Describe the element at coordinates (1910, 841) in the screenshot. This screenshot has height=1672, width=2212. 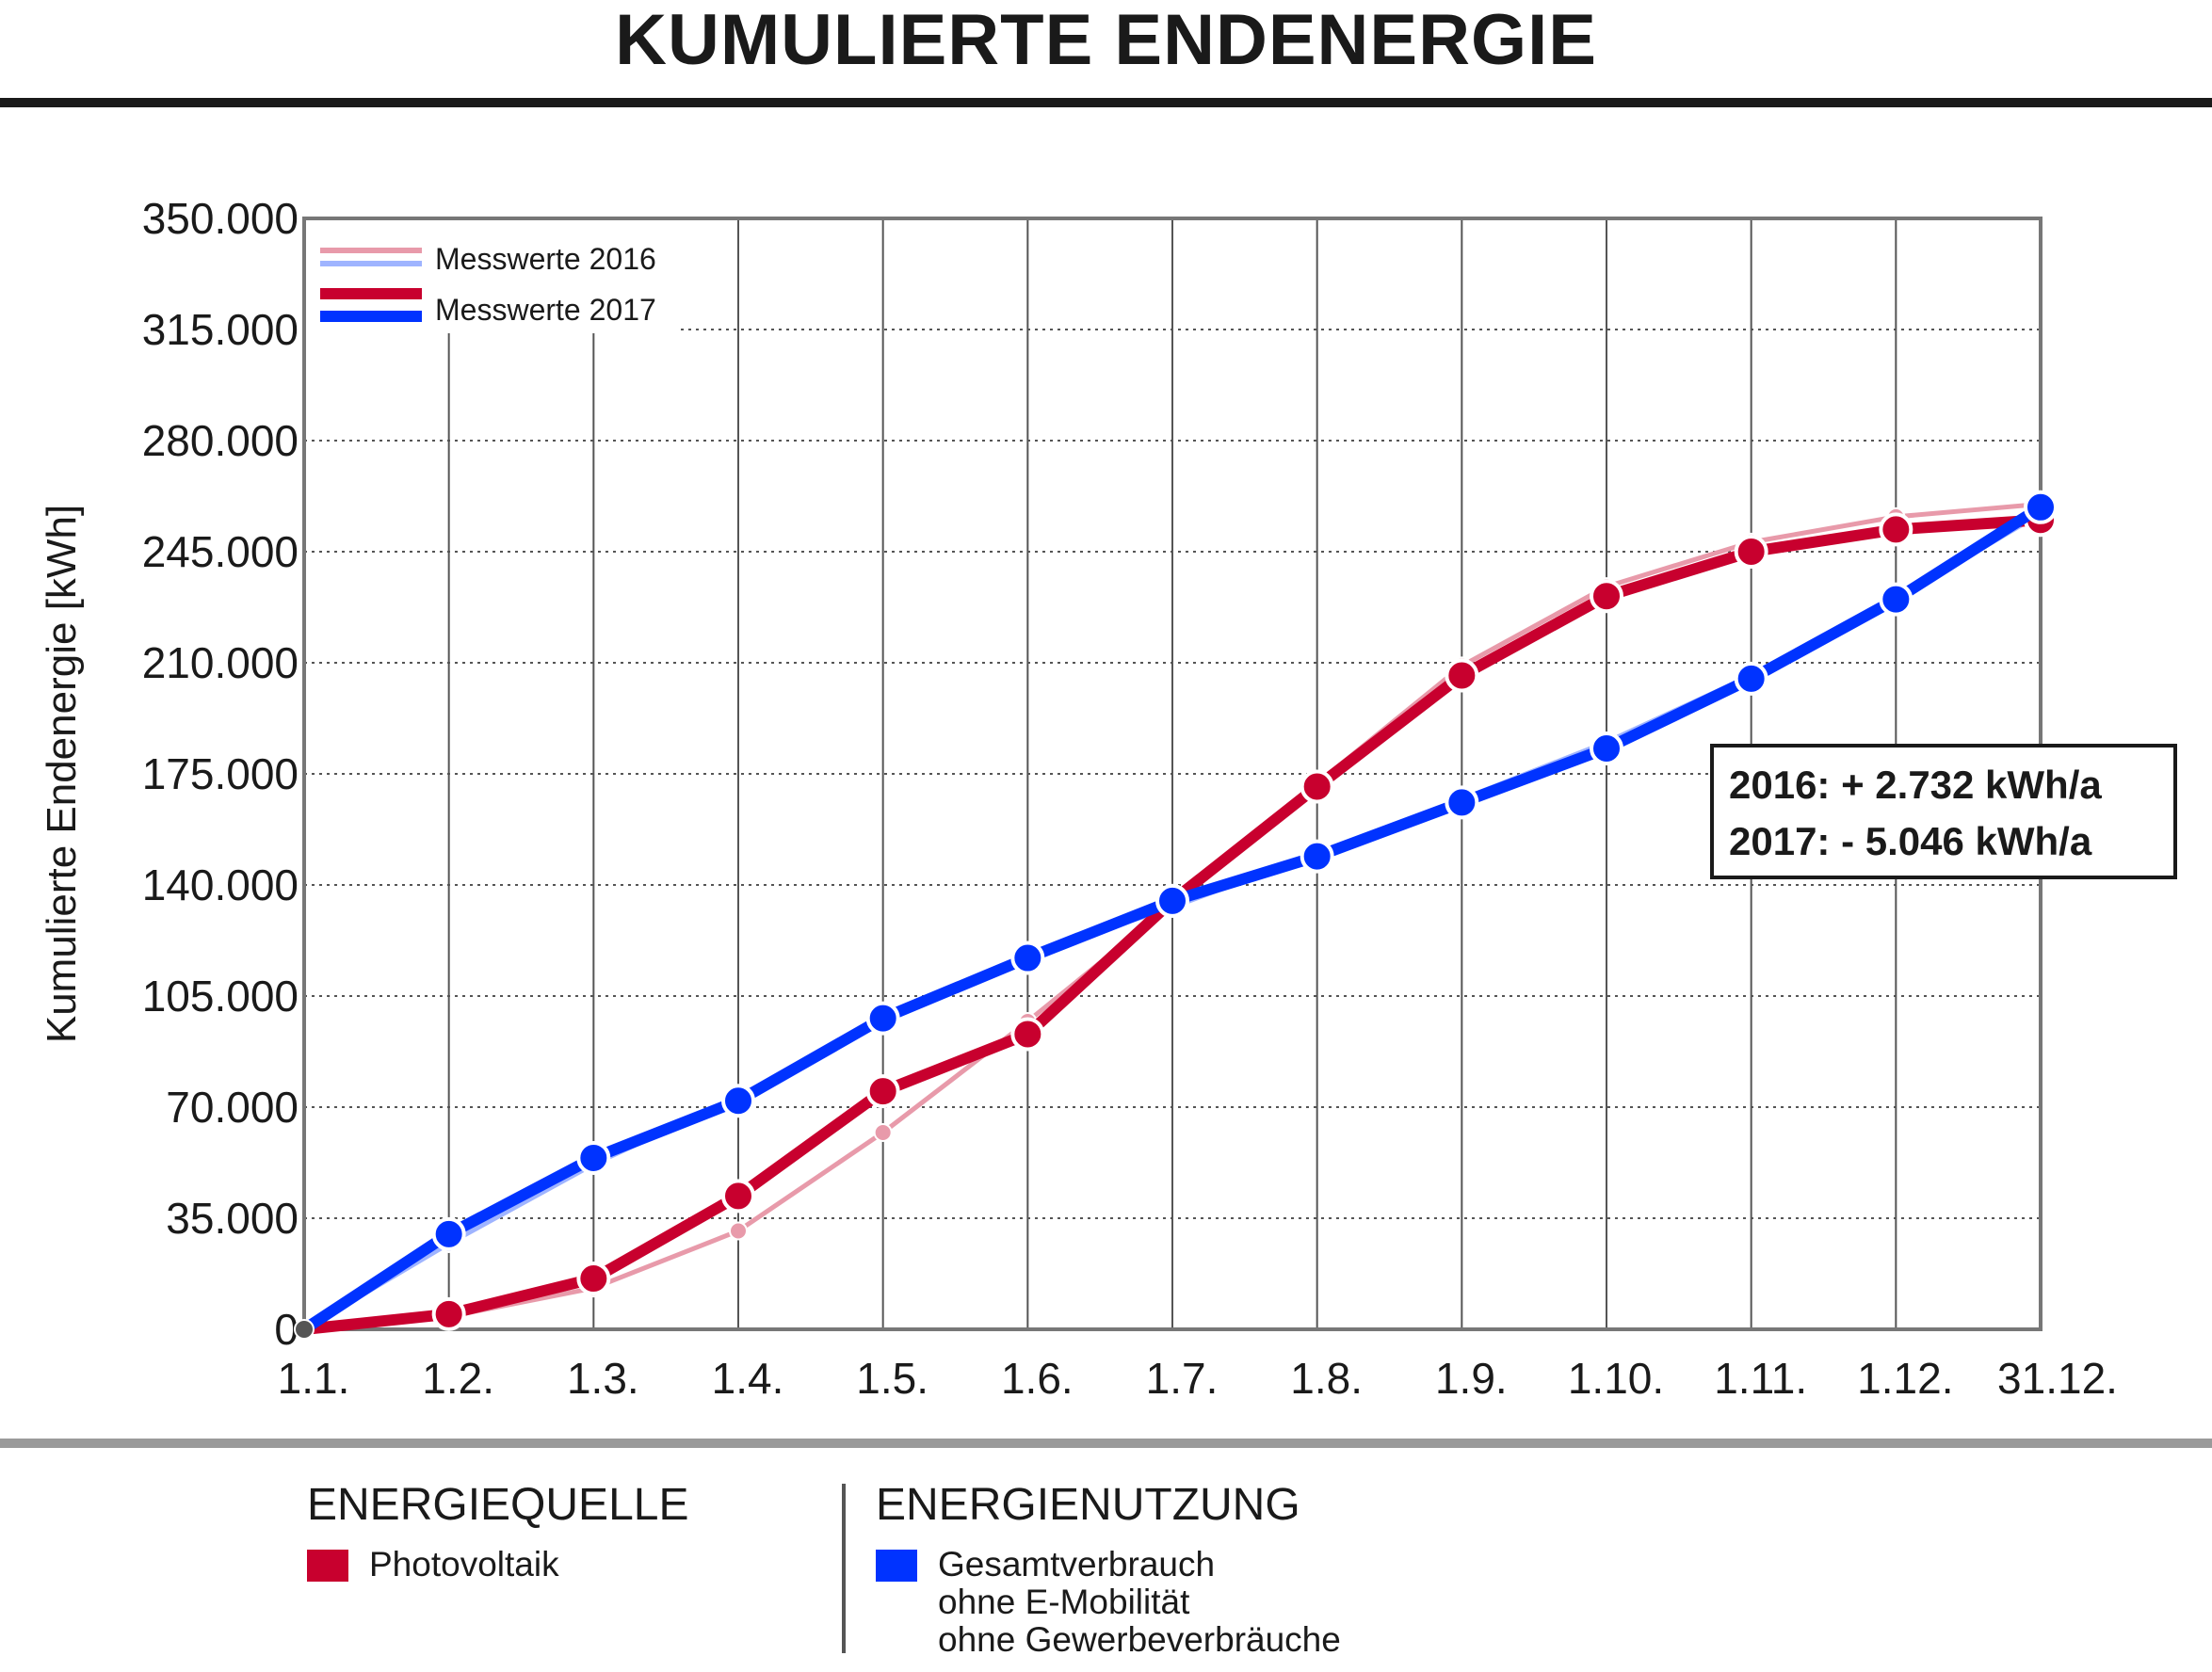
I see `annotation-line: 2017: - 5.046 kWh/a` at that location.